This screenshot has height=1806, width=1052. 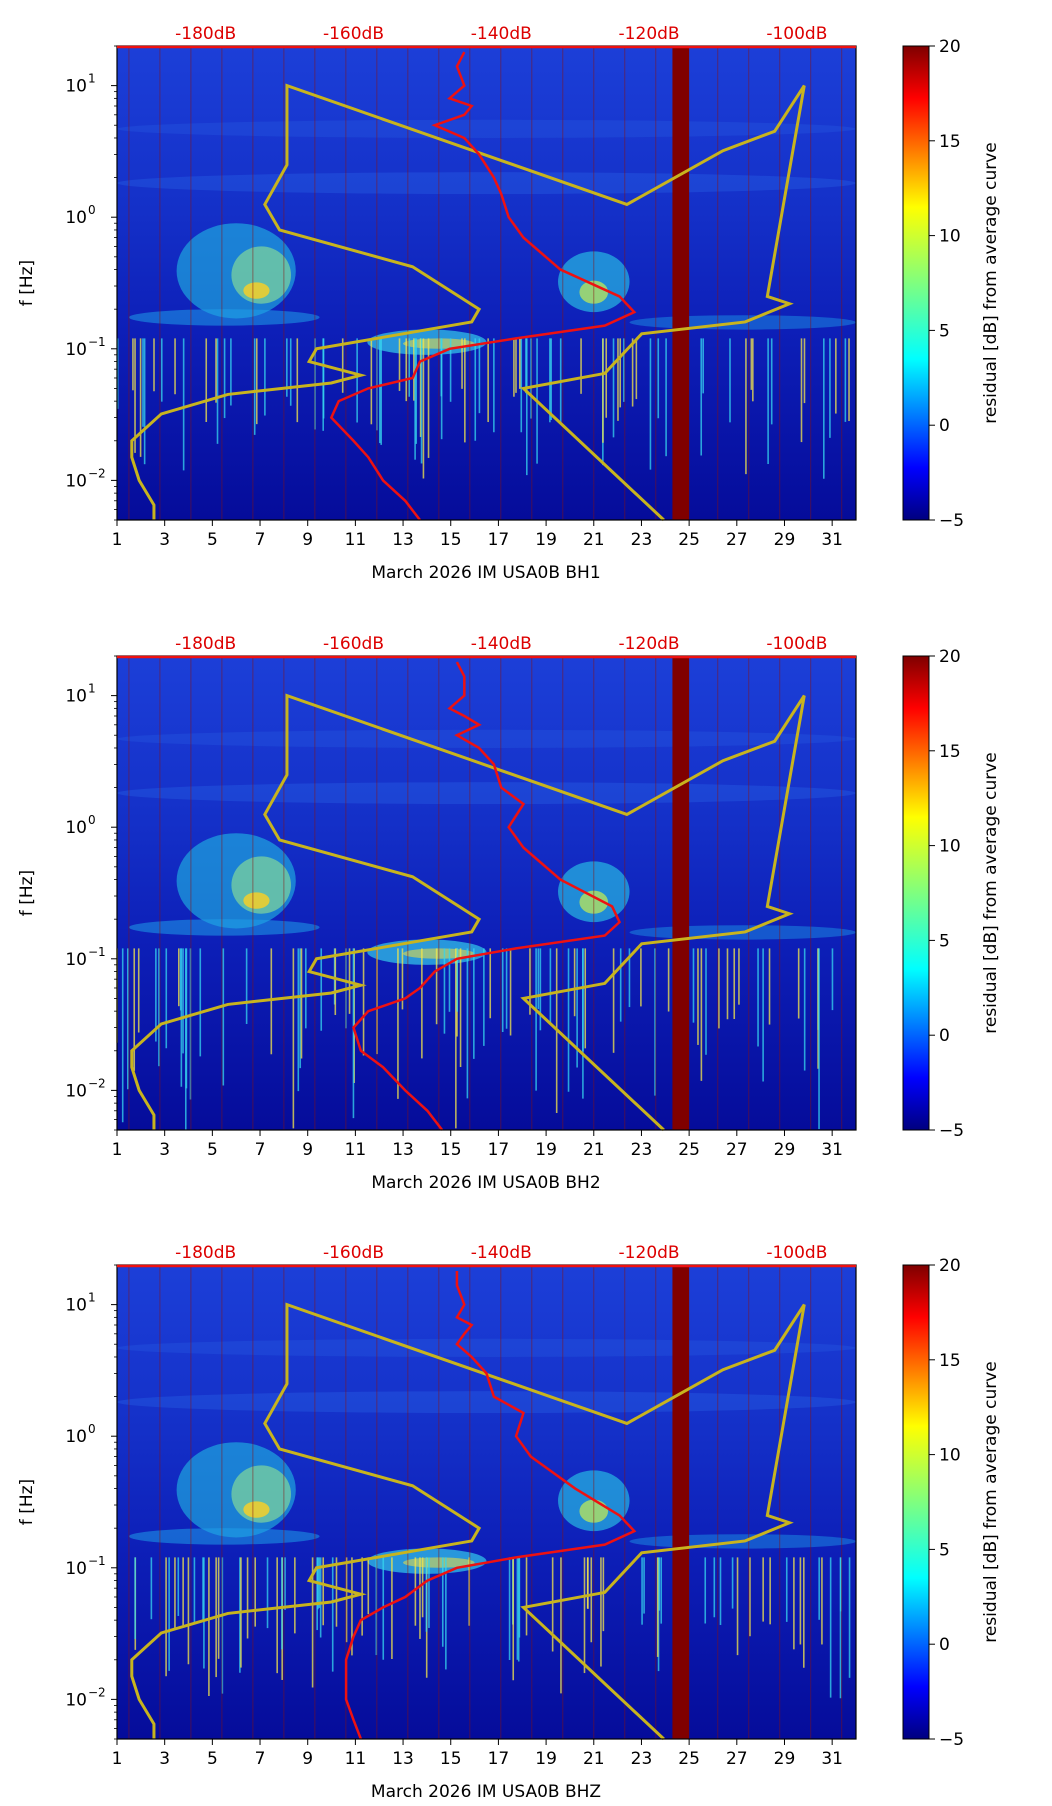 What do you see at coordinates (164, 540) in the screenshot?
I see `x-tick-label: 3` at bounding box center [164, 540].